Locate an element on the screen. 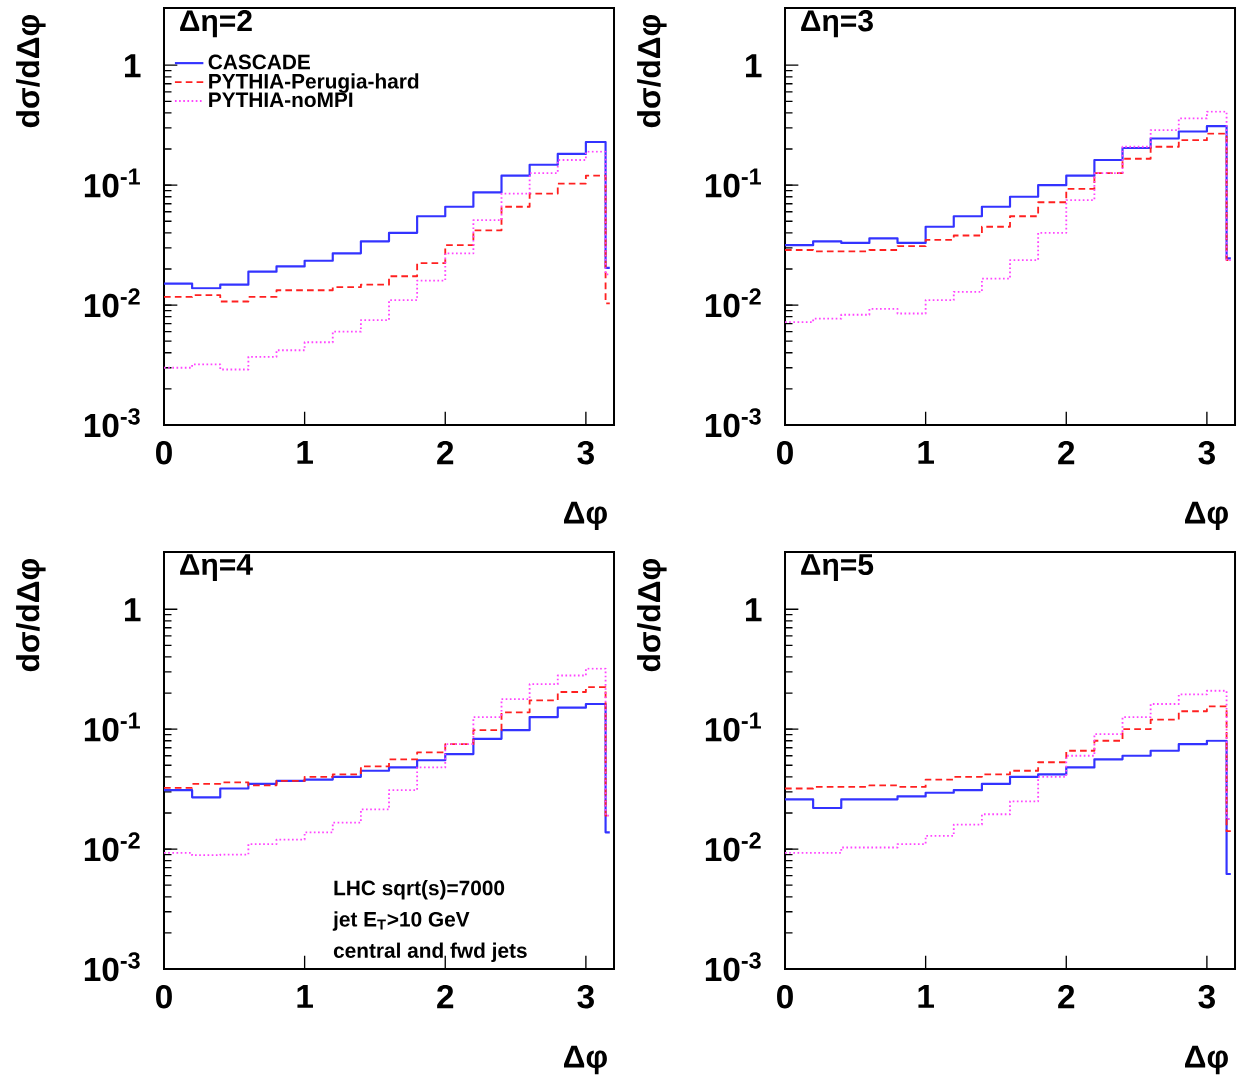 The height and width of the screenshot is (1087, 1247). chart-title: Δη=5 is located at coordinates (837, 567).